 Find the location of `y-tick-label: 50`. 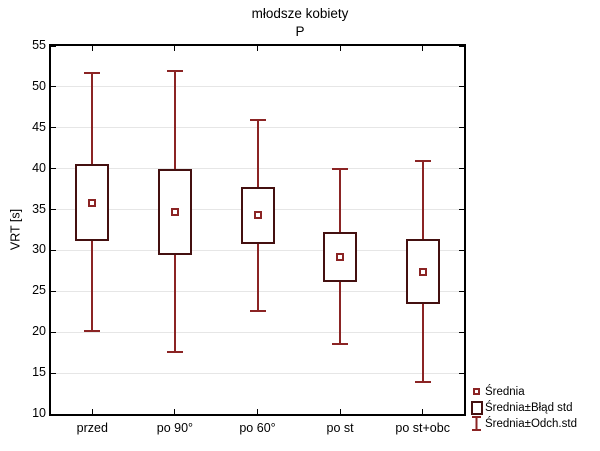

y-tick-label: 50 is located at coordinates (39, 85).